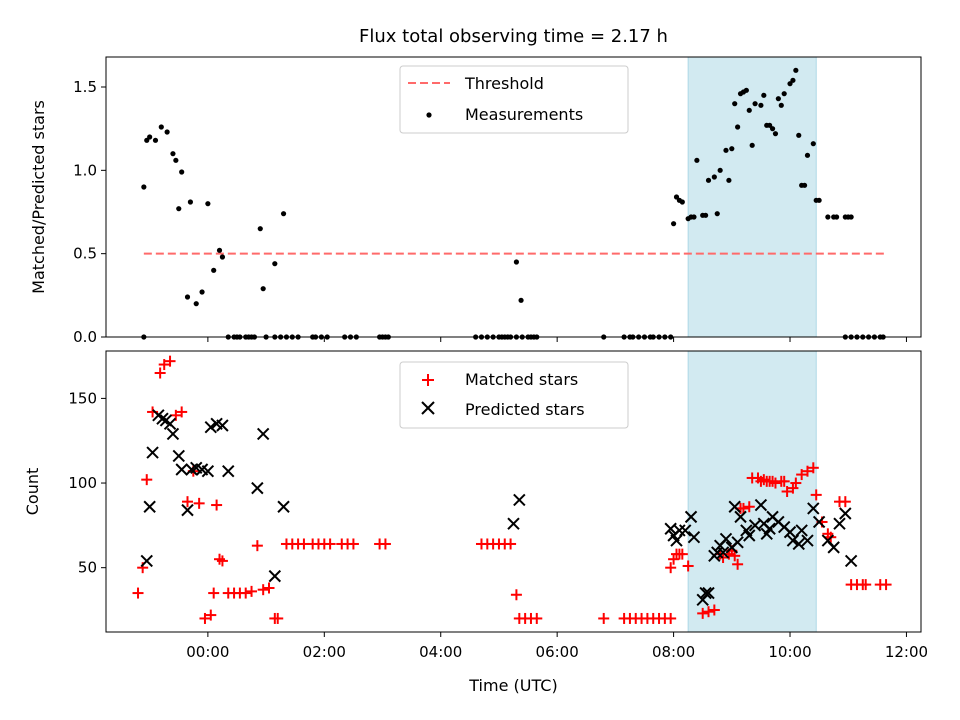 Image resolution: width=960 pixels, height=720 pixels. What do you see at coordinates (89, 212) in the screenshot?
I see `top-y-ticks: 0.0 0.5 1.0 1.5` at bounding box center [89, 212].